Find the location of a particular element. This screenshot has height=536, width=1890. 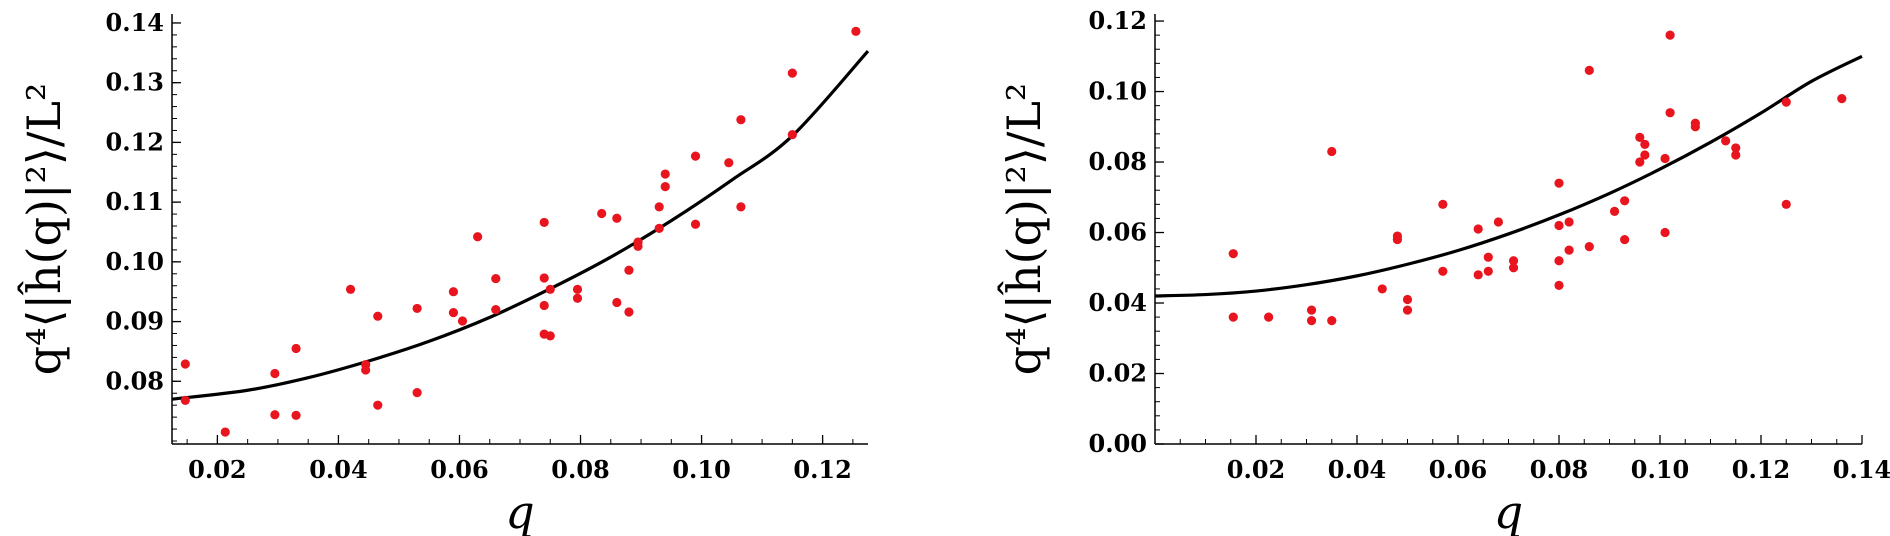

y-tick-label: 0.09 is located at coordinates (135, 321).